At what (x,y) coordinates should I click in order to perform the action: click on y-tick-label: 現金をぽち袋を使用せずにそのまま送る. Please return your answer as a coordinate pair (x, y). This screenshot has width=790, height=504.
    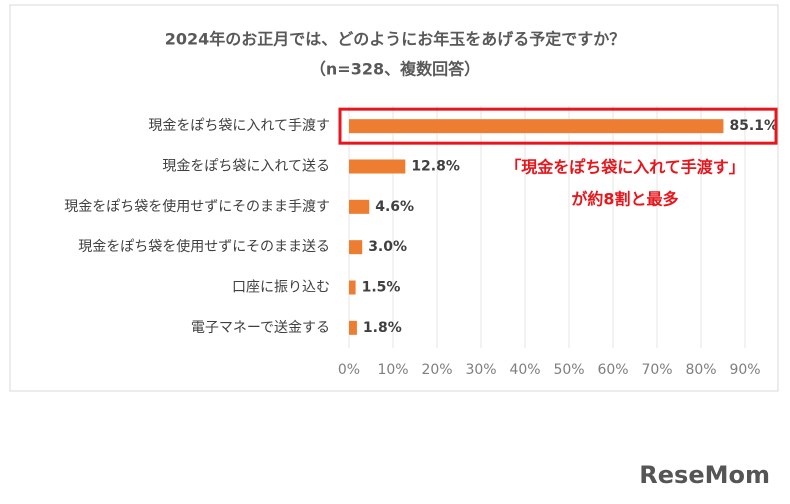
    Looking at the image, I should click on (204, 246).